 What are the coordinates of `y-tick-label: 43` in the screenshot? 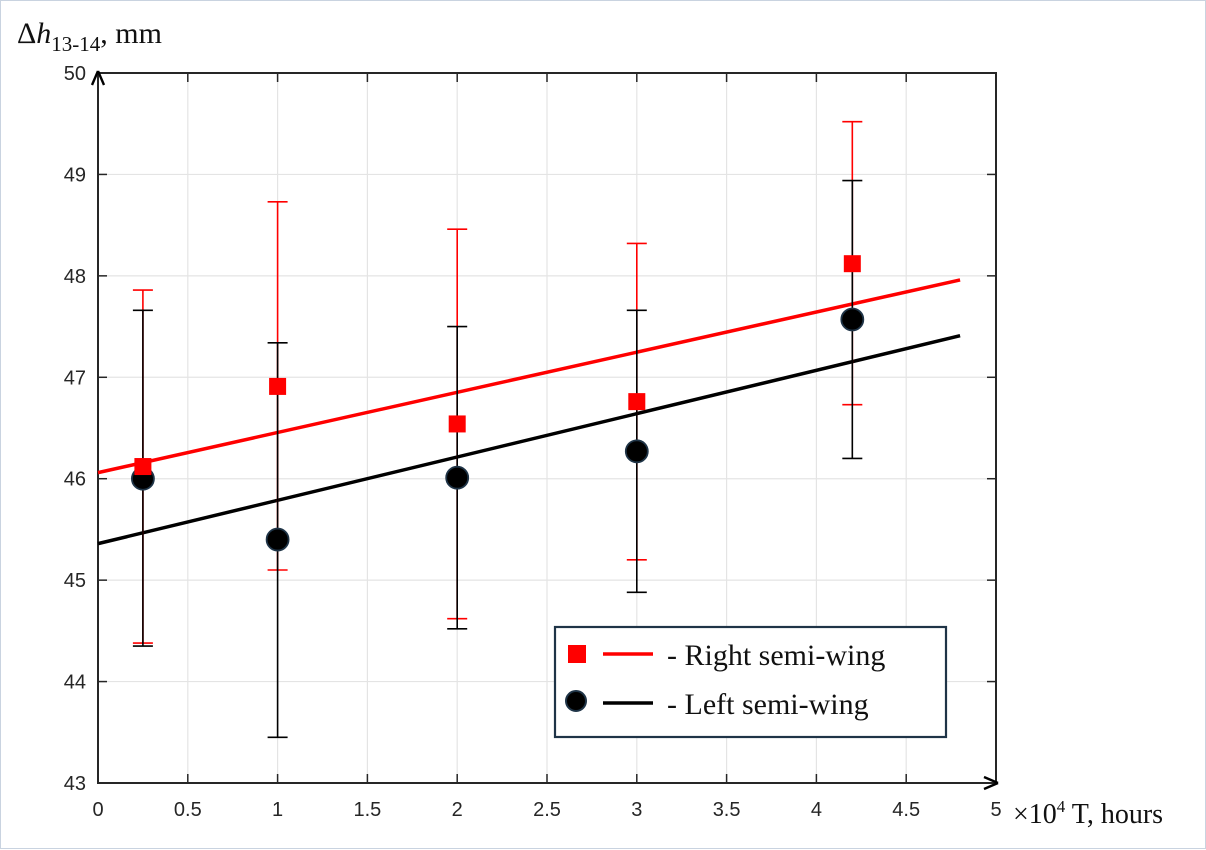 It's located at (75, 784).